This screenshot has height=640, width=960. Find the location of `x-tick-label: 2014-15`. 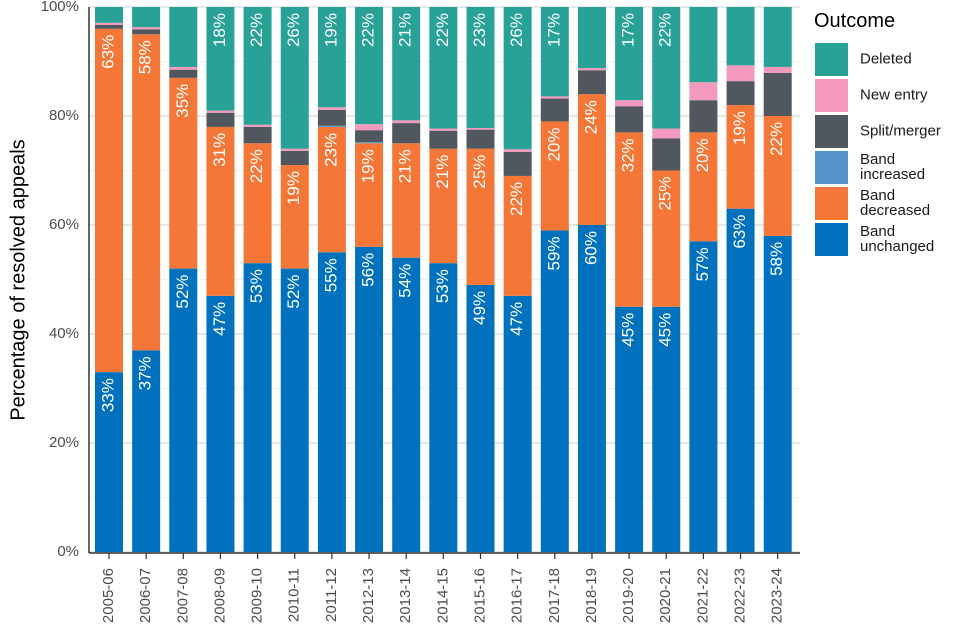

x-tick-label: 2014-15 is located at coordinates (442, 595).